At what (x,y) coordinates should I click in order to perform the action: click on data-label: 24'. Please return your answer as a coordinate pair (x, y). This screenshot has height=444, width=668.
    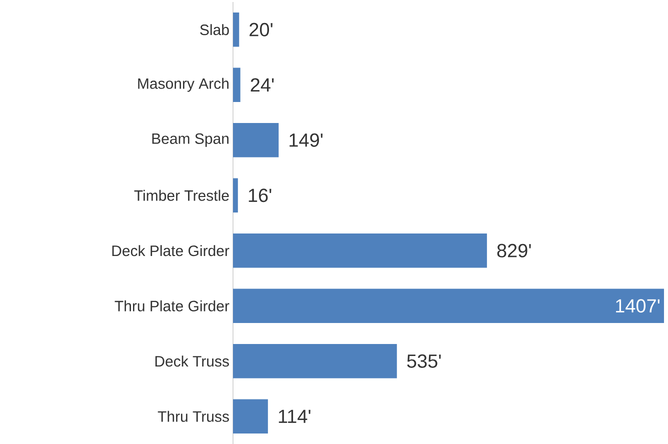
    Looking at the image, I should click on (262, 85).